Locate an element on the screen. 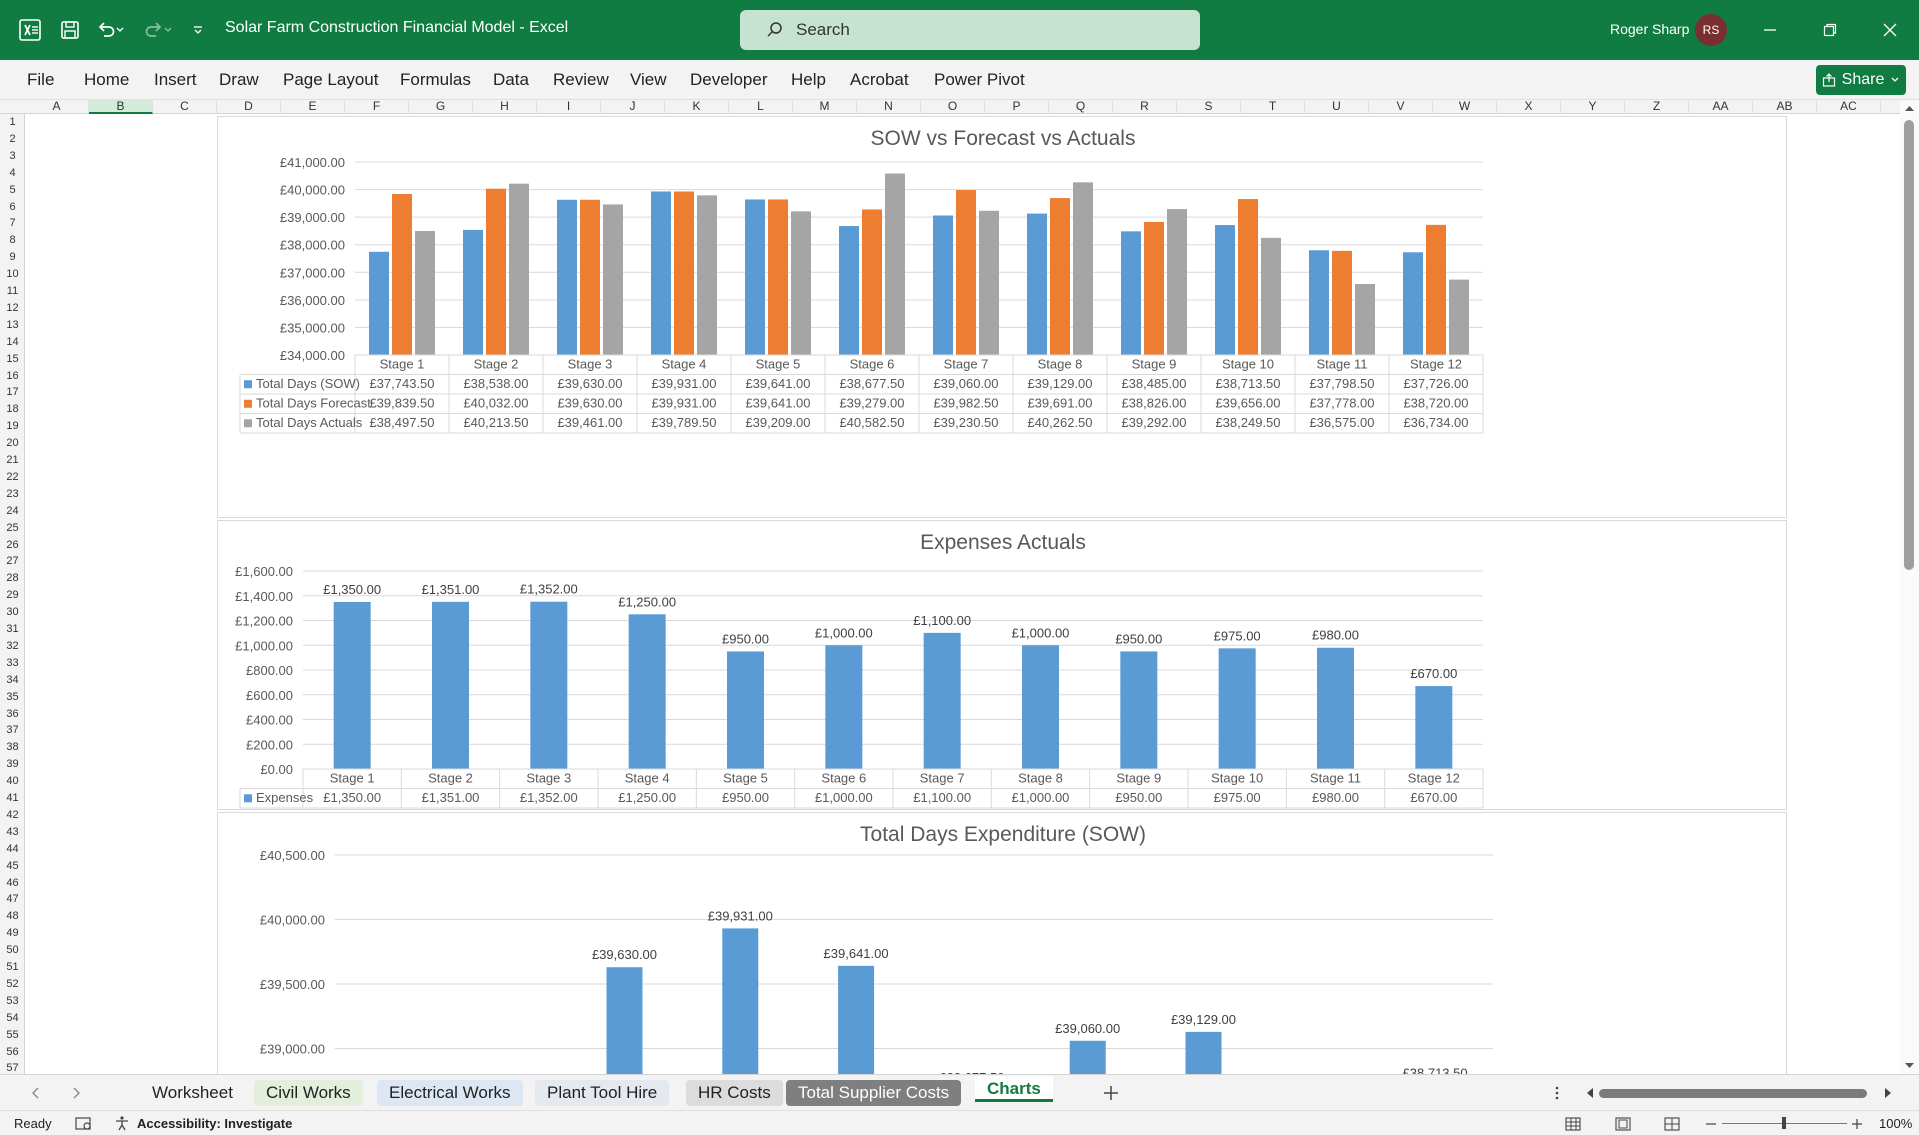  column-header-AB: AB is located at coordinates (1785, 107).